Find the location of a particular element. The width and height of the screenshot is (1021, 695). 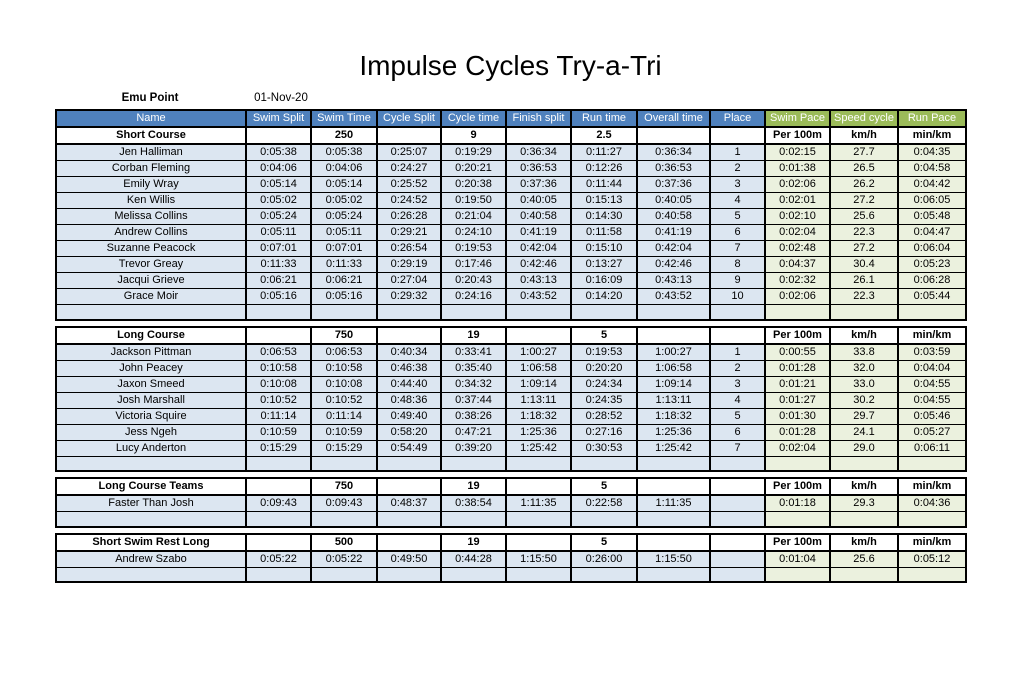

swim-split-cell: 0:11:14 is located at coordinates (278, 416).